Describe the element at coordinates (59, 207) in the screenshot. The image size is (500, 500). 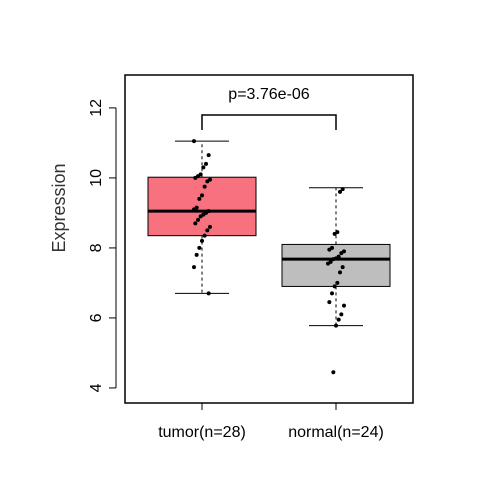
I see `y-axis-label: Expression` at that location.